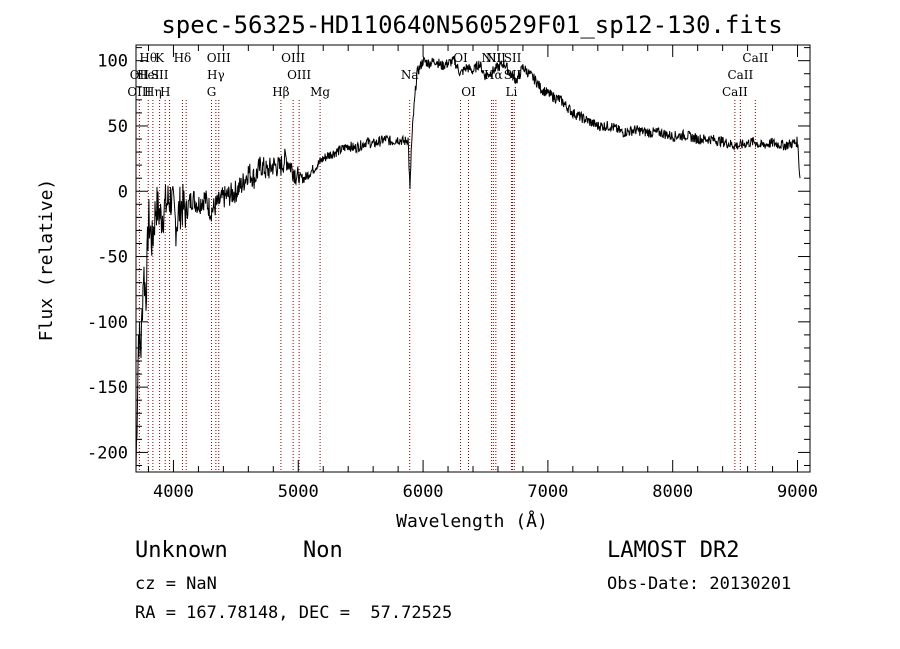 The width and height of the screenshot is (900, 649). I want to click on line-label-1-1: HeI, so click(148, 75).